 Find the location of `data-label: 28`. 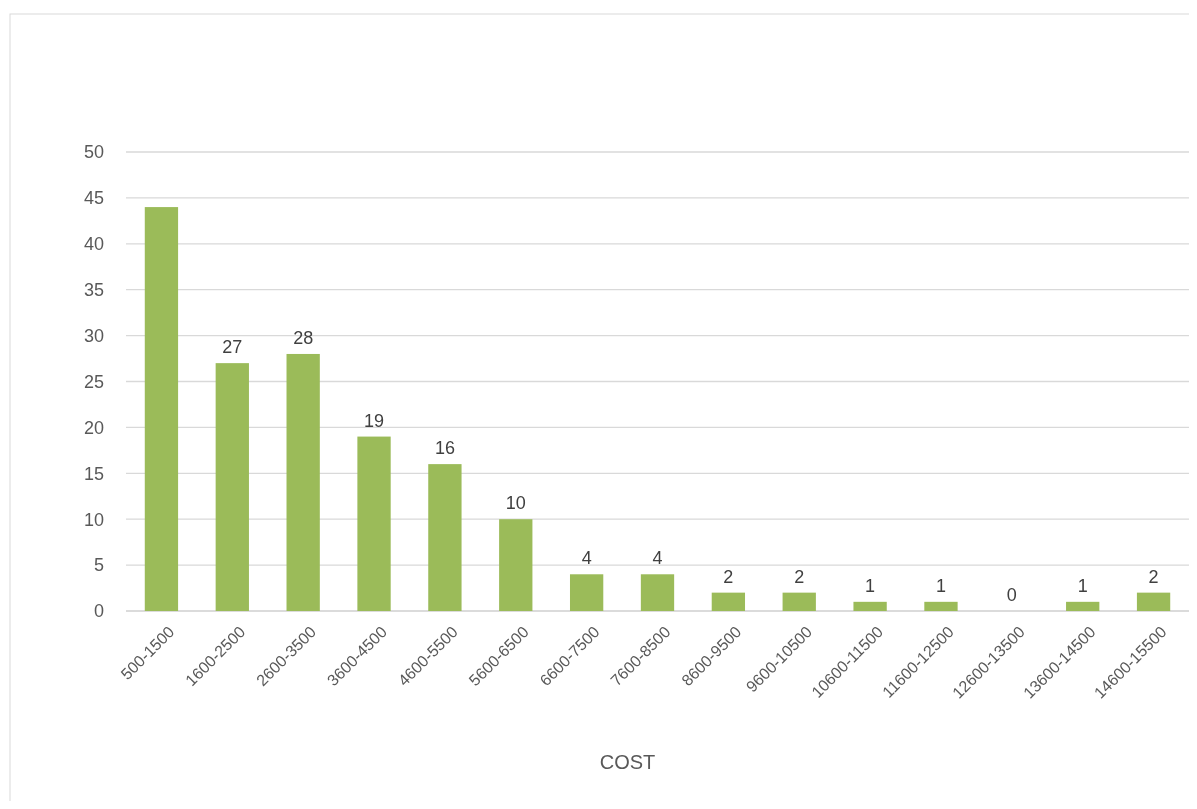

data-label: 28 is located at coordinates (303, 337).